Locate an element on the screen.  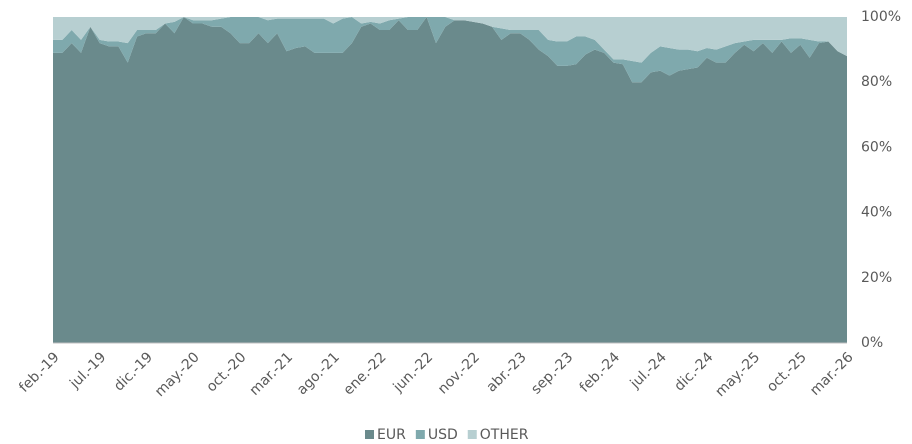
x-tick-label: oct.-25 is located at coordinates (787, 372).